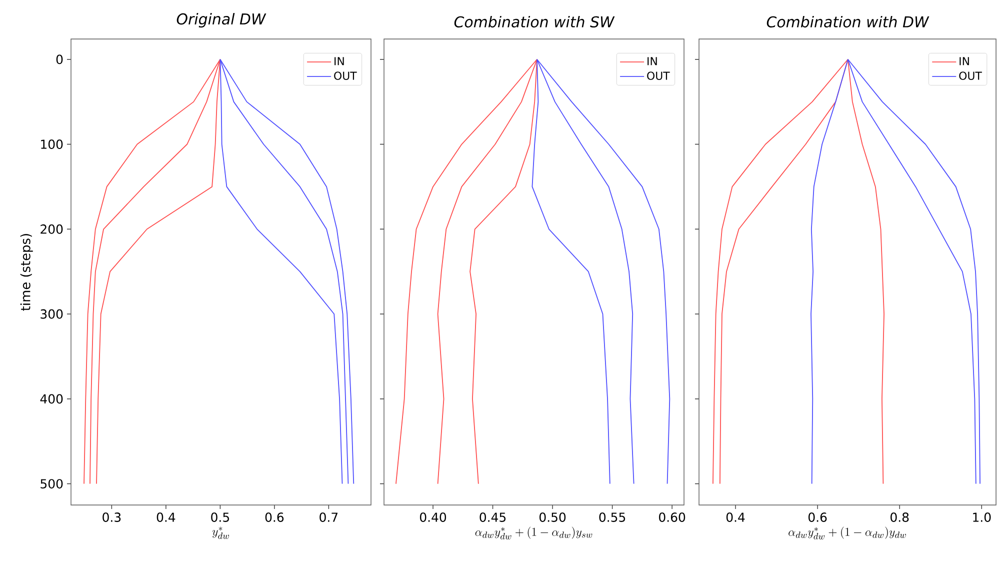 The height and width of the screenshot is (563, 997). I want to click on chart-title: Combination with SW, so click(534, 22).